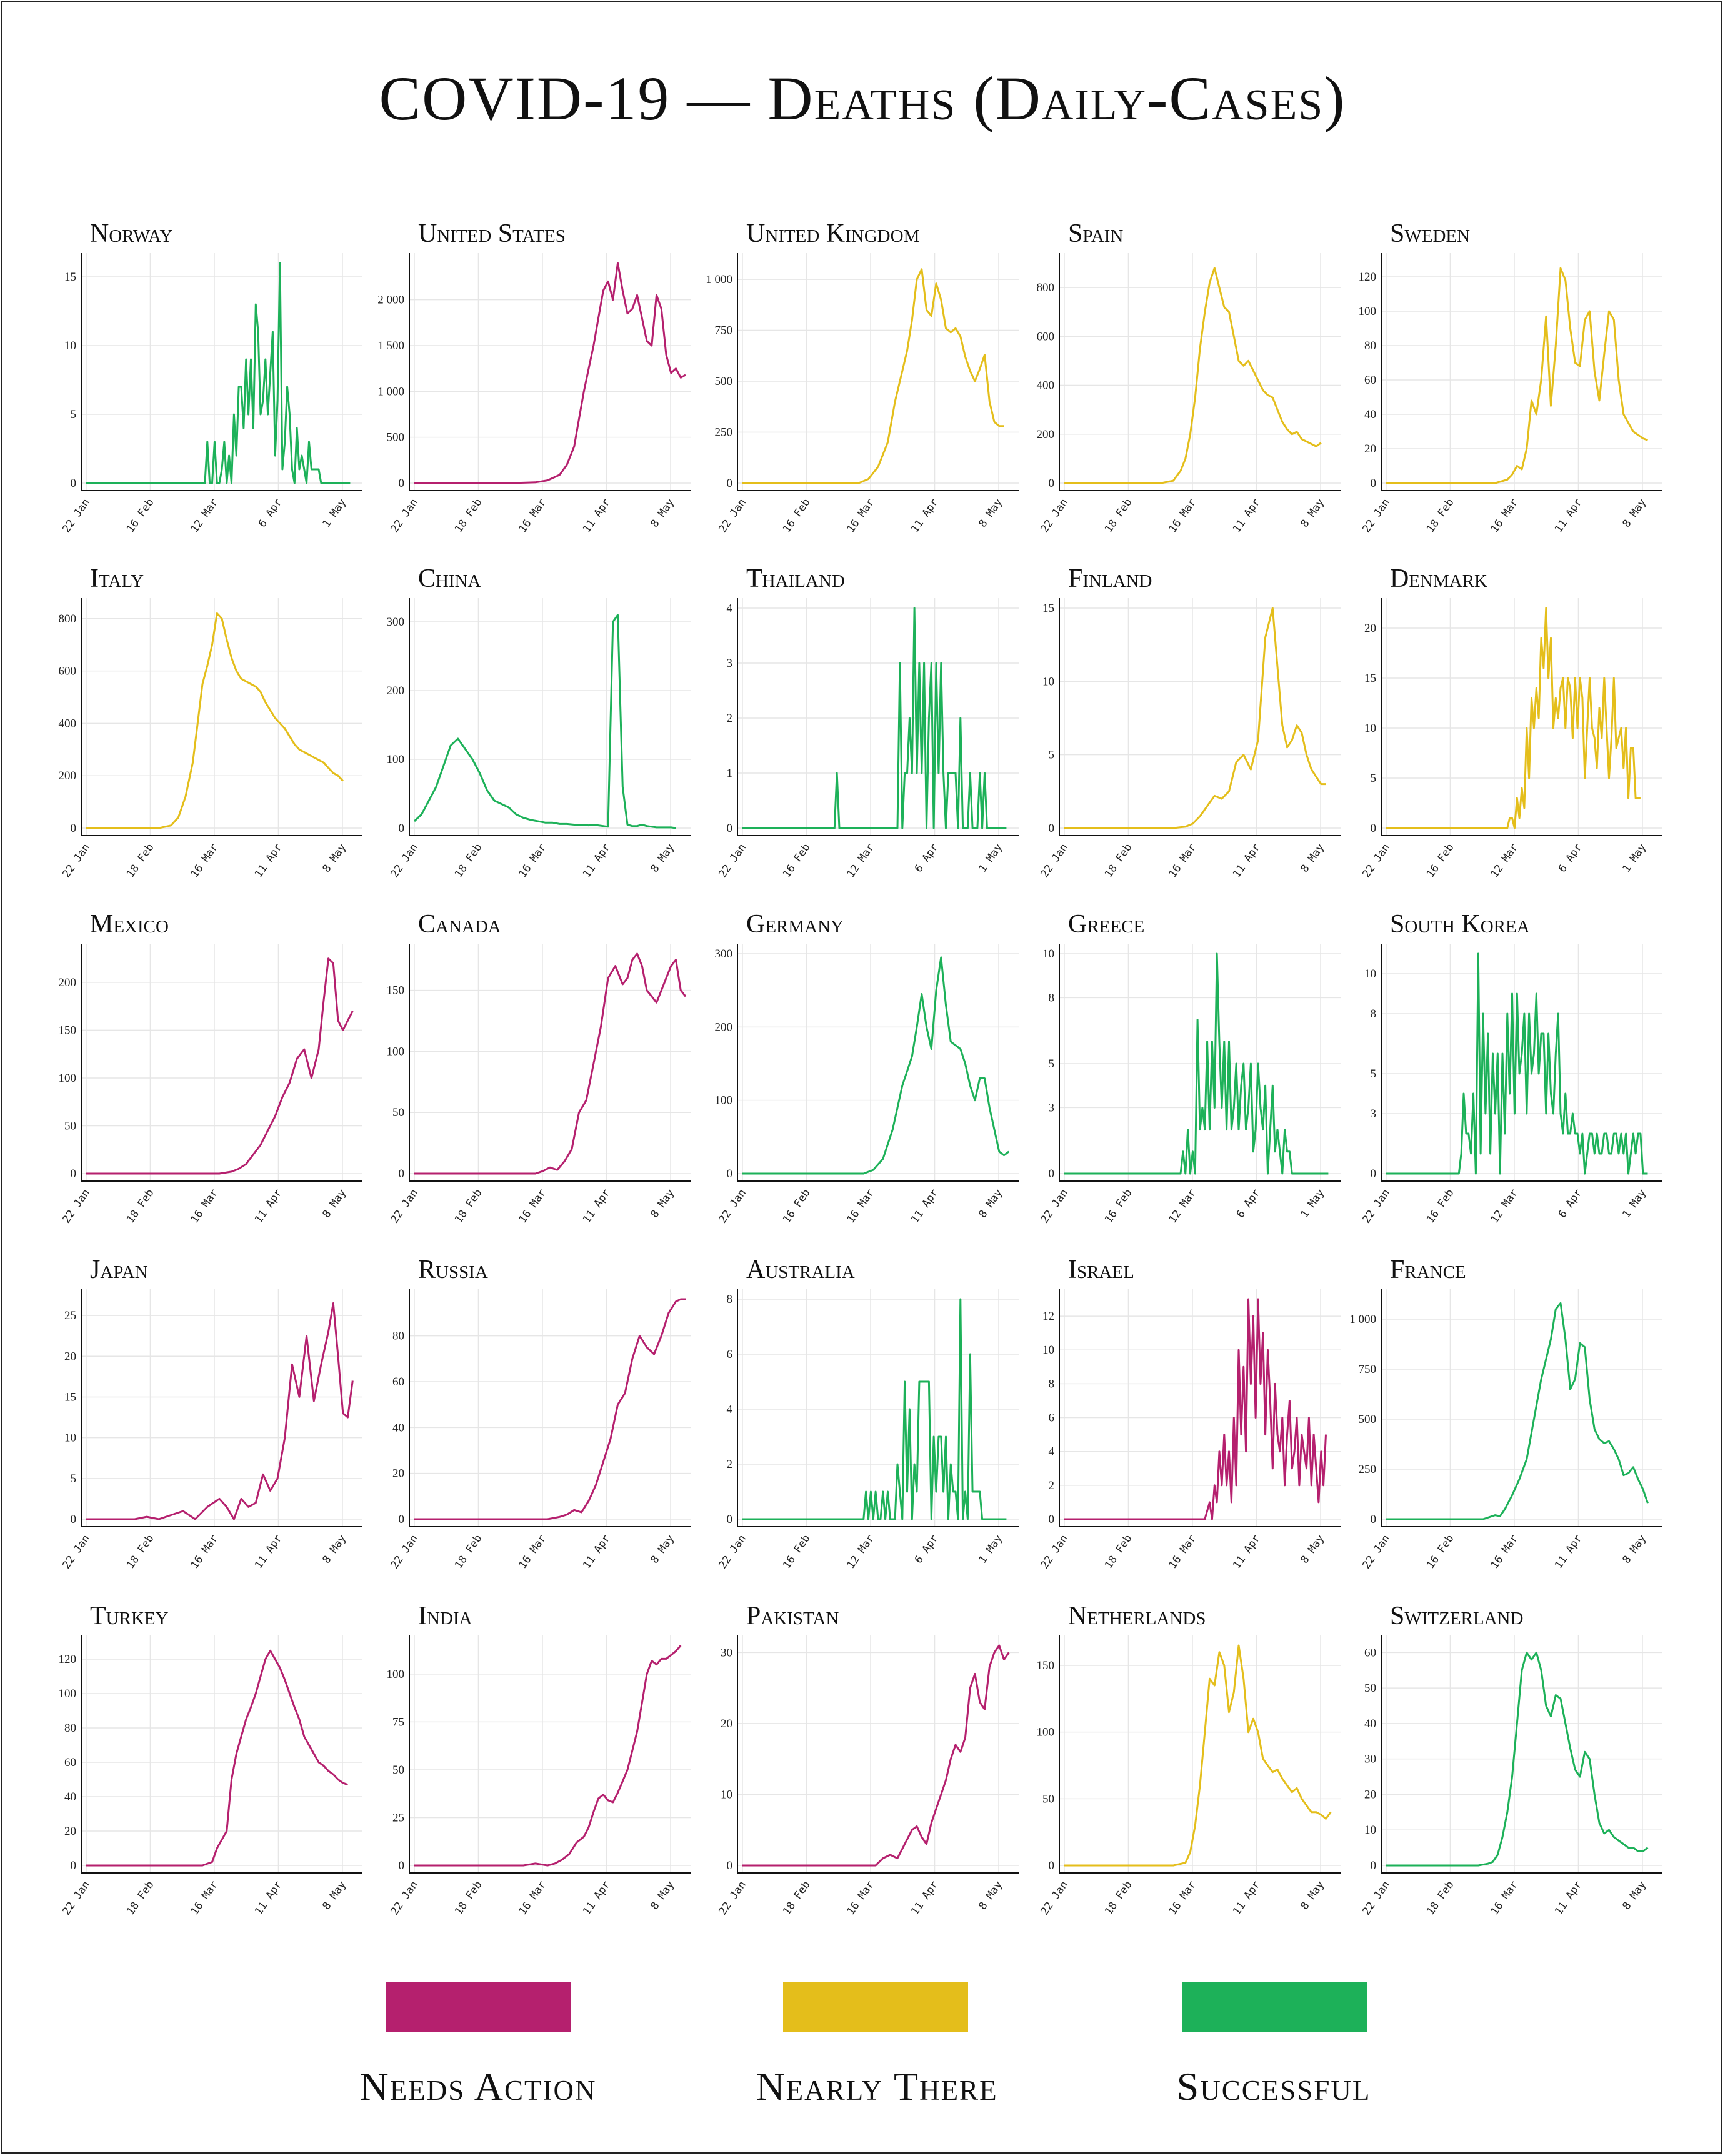 Image resolution: width=1725 pixels, height=2156 pixels. What do you see at coordinates (1517, 1411) in the screenshot?
I see `series-line-france` at bounding box center [1517, 1411].